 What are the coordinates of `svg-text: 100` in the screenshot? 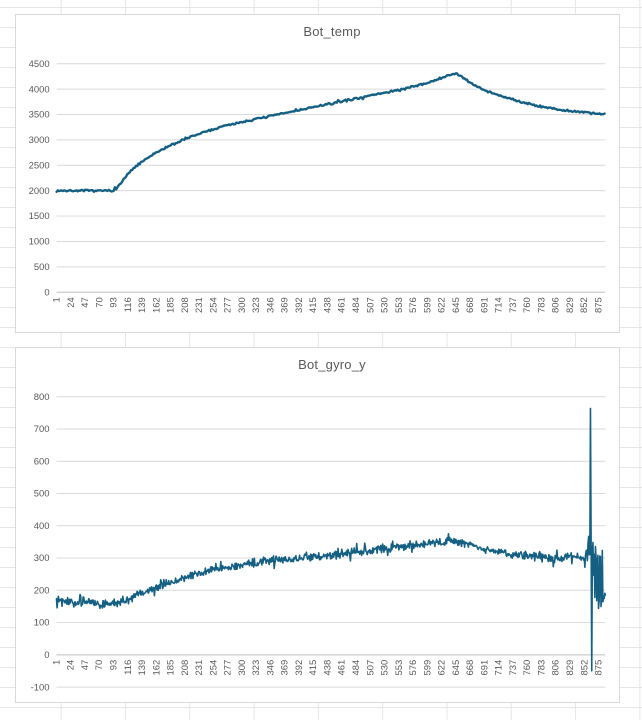 It's located at (42, 623).